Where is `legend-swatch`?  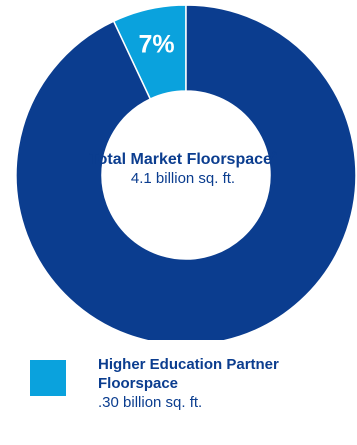
legend-swatch is located at coordinates (48, 378).